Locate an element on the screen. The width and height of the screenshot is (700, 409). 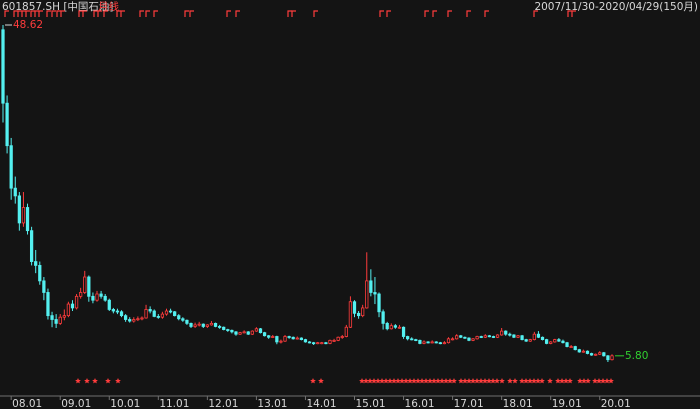
x-tick-label: 14.01 is located at coordinates (321, 403).